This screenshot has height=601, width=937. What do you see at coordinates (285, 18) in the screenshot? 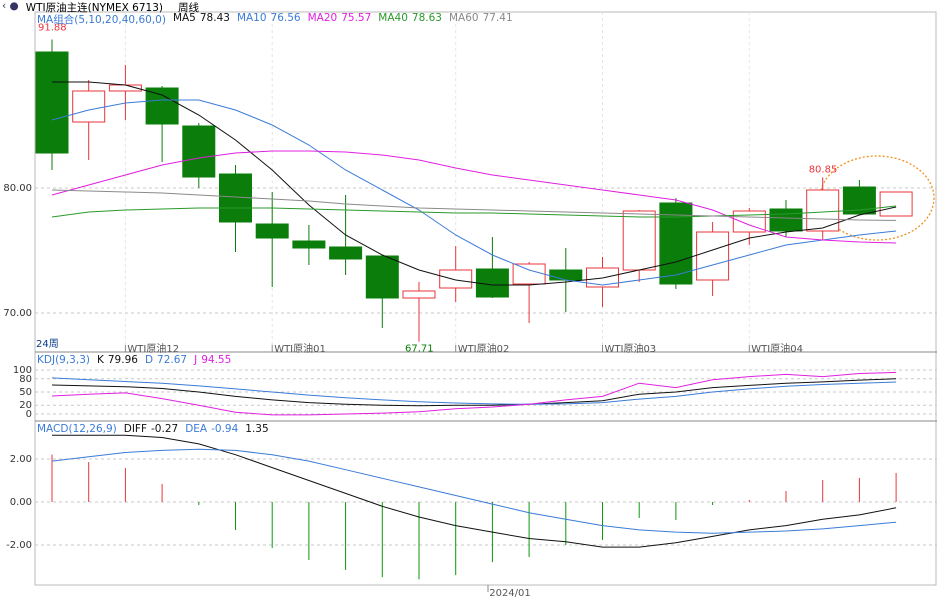
I see `legend-value: 76.56` at bounding box center [285, 18].